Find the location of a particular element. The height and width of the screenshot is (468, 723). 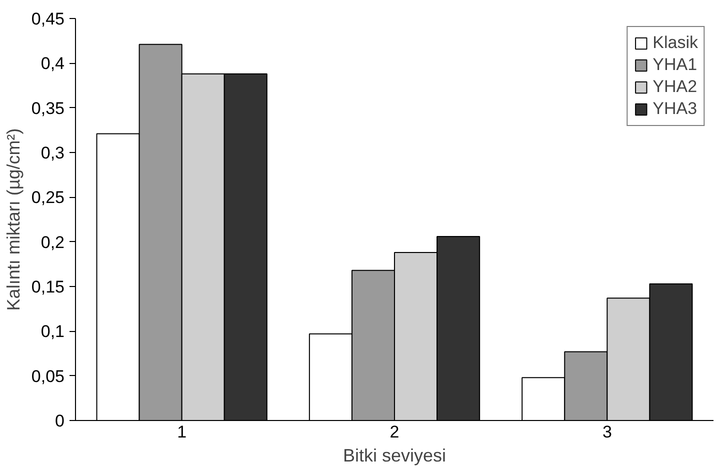

x-tick-label: 1 is located at coordinates (182, 432).